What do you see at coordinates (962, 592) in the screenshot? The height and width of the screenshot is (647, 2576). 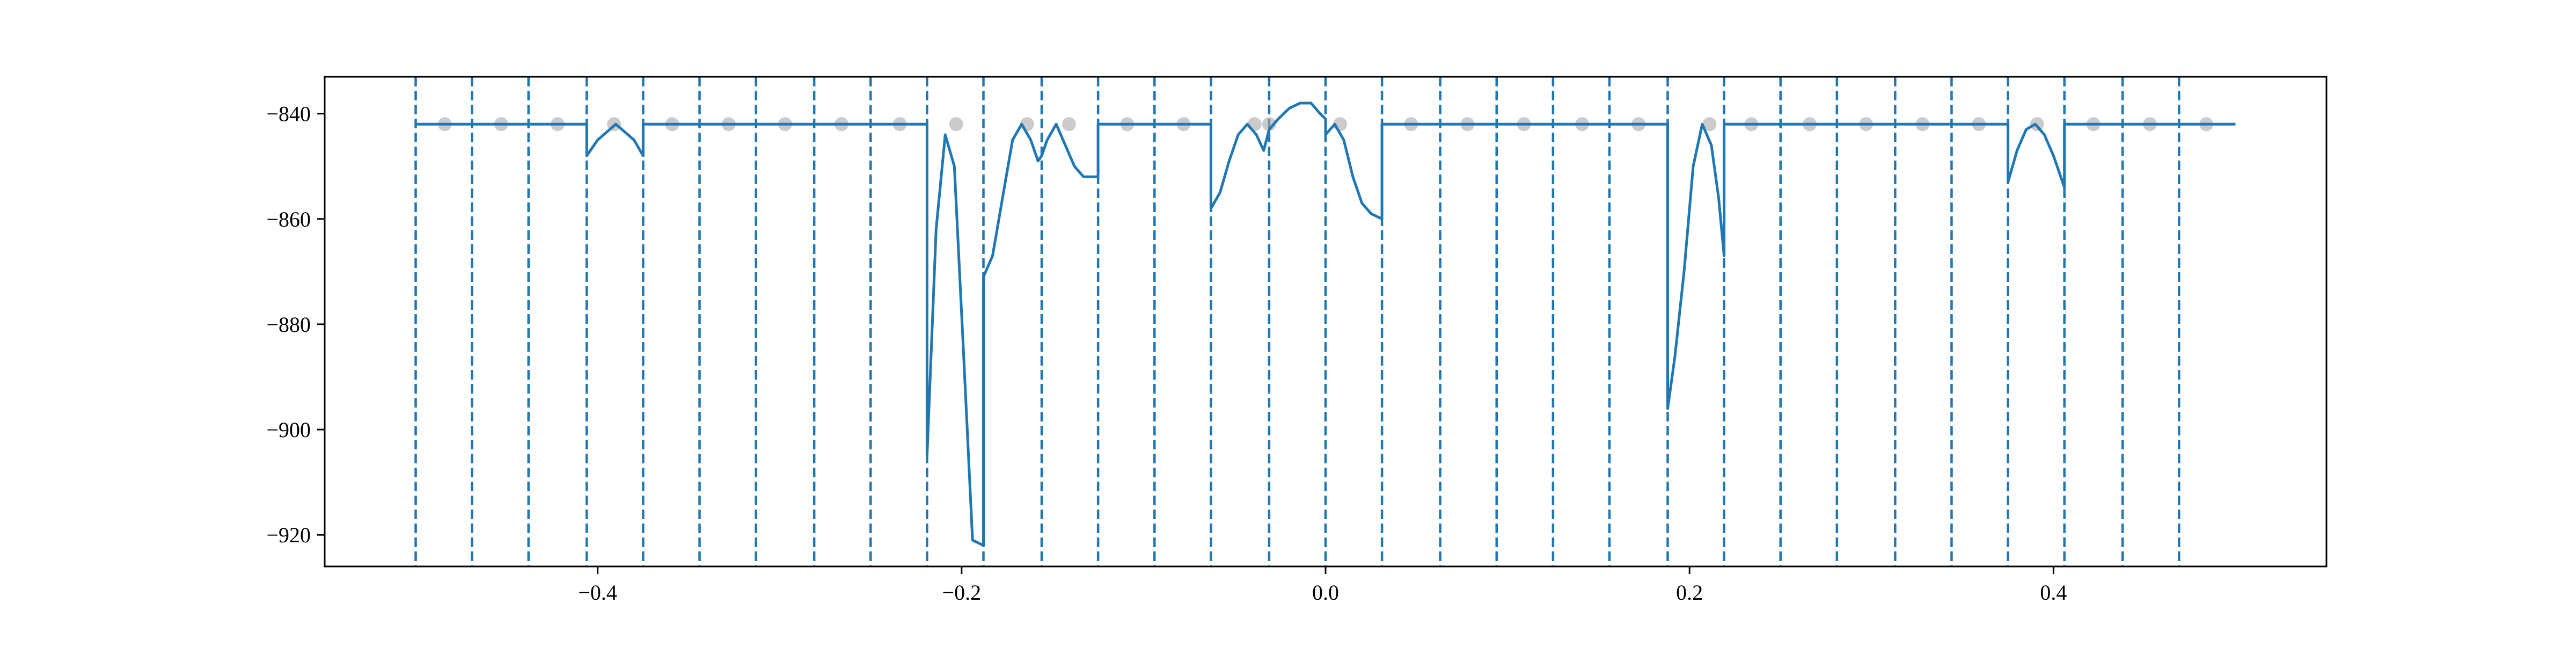 I see `x-tick-label: −0.2` at bounding box center [962, 592].